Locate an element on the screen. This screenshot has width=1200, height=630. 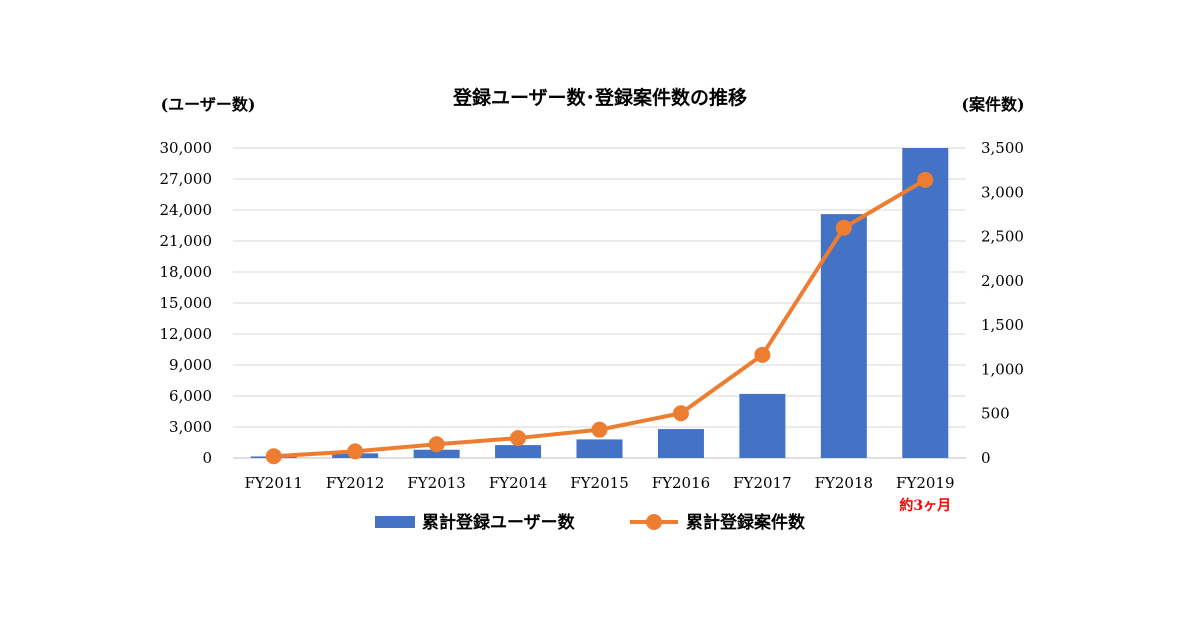
y-right-tick-label: 1,500 is located at coordinates (1002, 325).